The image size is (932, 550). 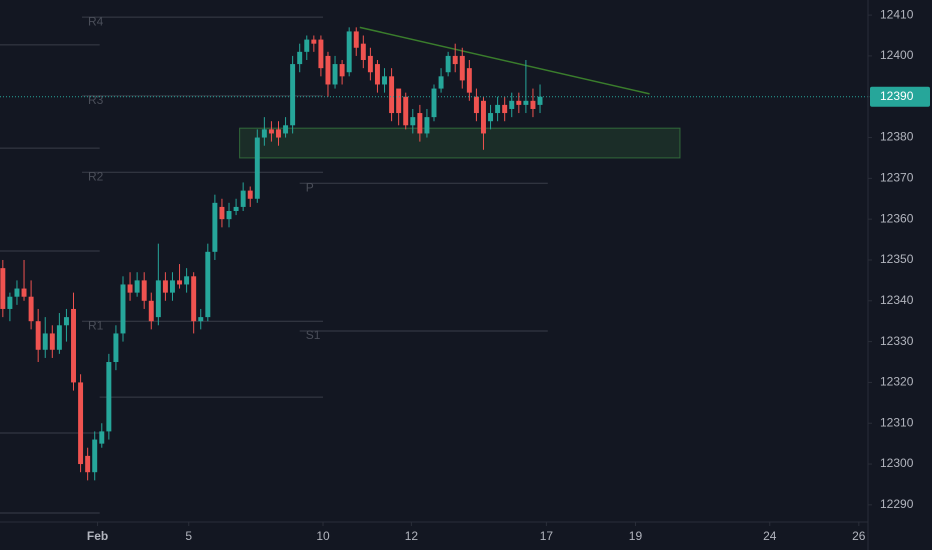 What do you see at coordinates (412, 536) in the screenshot?
I see `x-tick-label: 12` at bounding box center [412, 536].